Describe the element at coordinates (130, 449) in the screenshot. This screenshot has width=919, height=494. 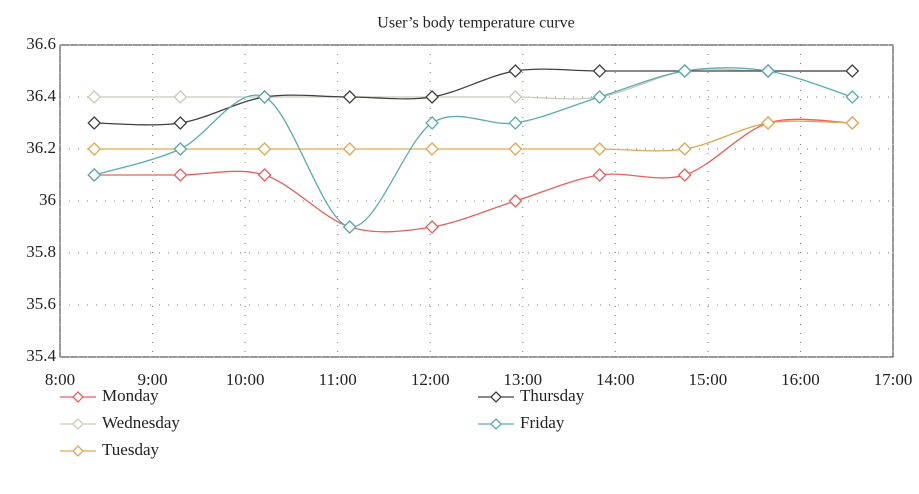
I see `legend-label: Tuesday` at that location.